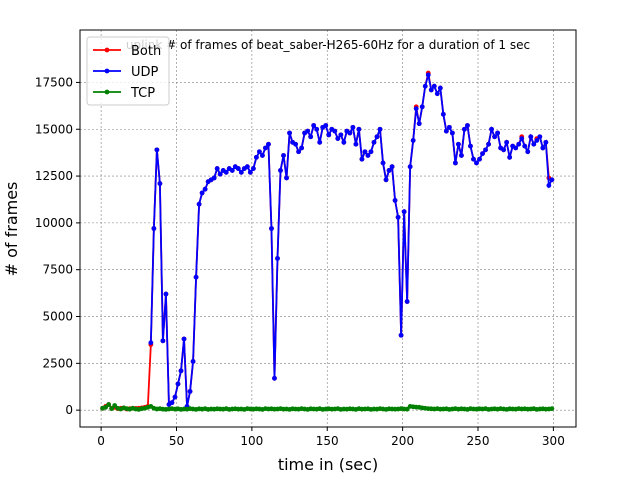 This screenshot has width=640, height=480. Describe the element at coordinates (11, 229) in the screenshot. I see `y-axis-label: # of frames` at that location.